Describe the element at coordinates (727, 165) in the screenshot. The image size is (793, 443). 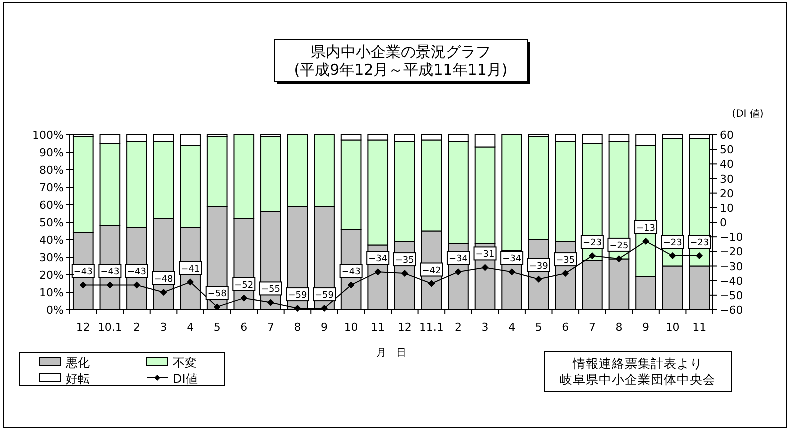
I see `y2-tick-label: 40` at that location.